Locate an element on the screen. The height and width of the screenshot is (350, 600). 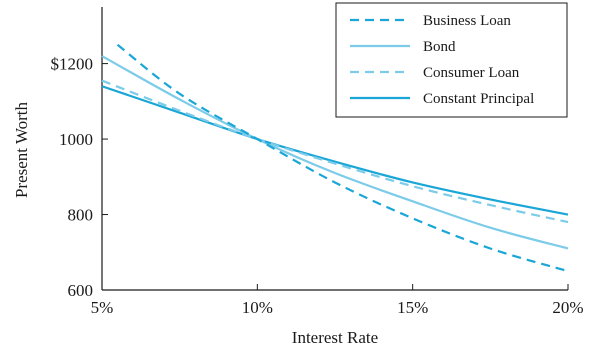
legend-label: Bond is located at coordinates (439, 47).